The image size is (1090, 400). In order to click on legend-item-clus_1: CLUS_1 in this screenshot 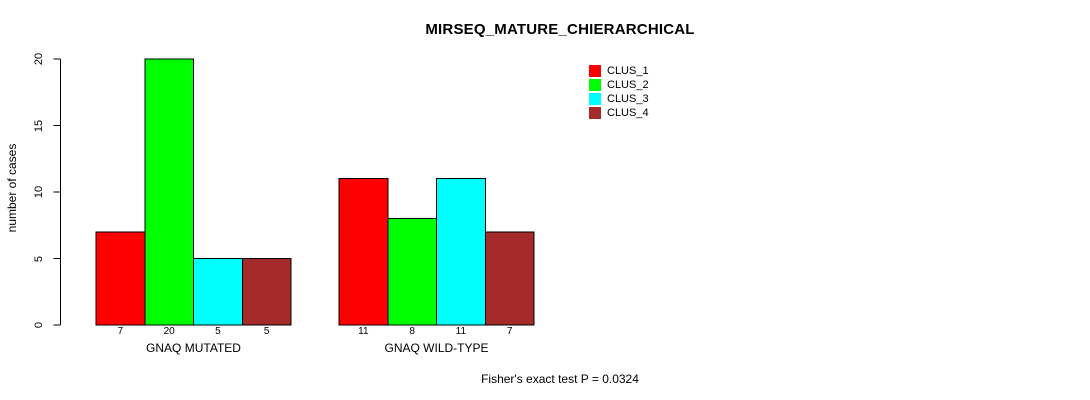, I will do `click(619, 70)`.